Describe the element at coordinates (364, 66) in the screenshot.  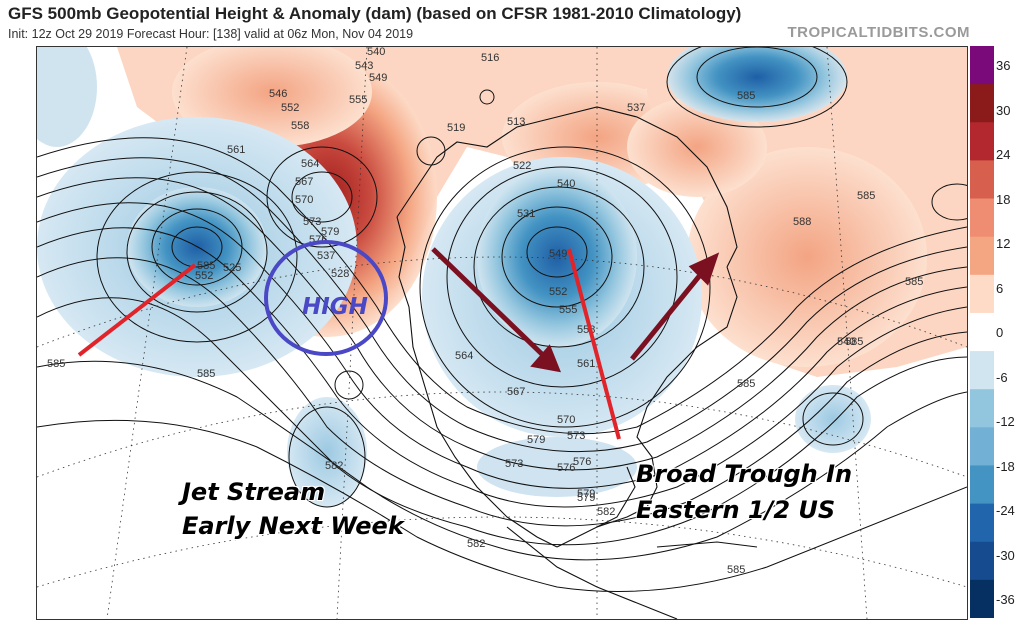
I see `contour-label: 543` at that location.